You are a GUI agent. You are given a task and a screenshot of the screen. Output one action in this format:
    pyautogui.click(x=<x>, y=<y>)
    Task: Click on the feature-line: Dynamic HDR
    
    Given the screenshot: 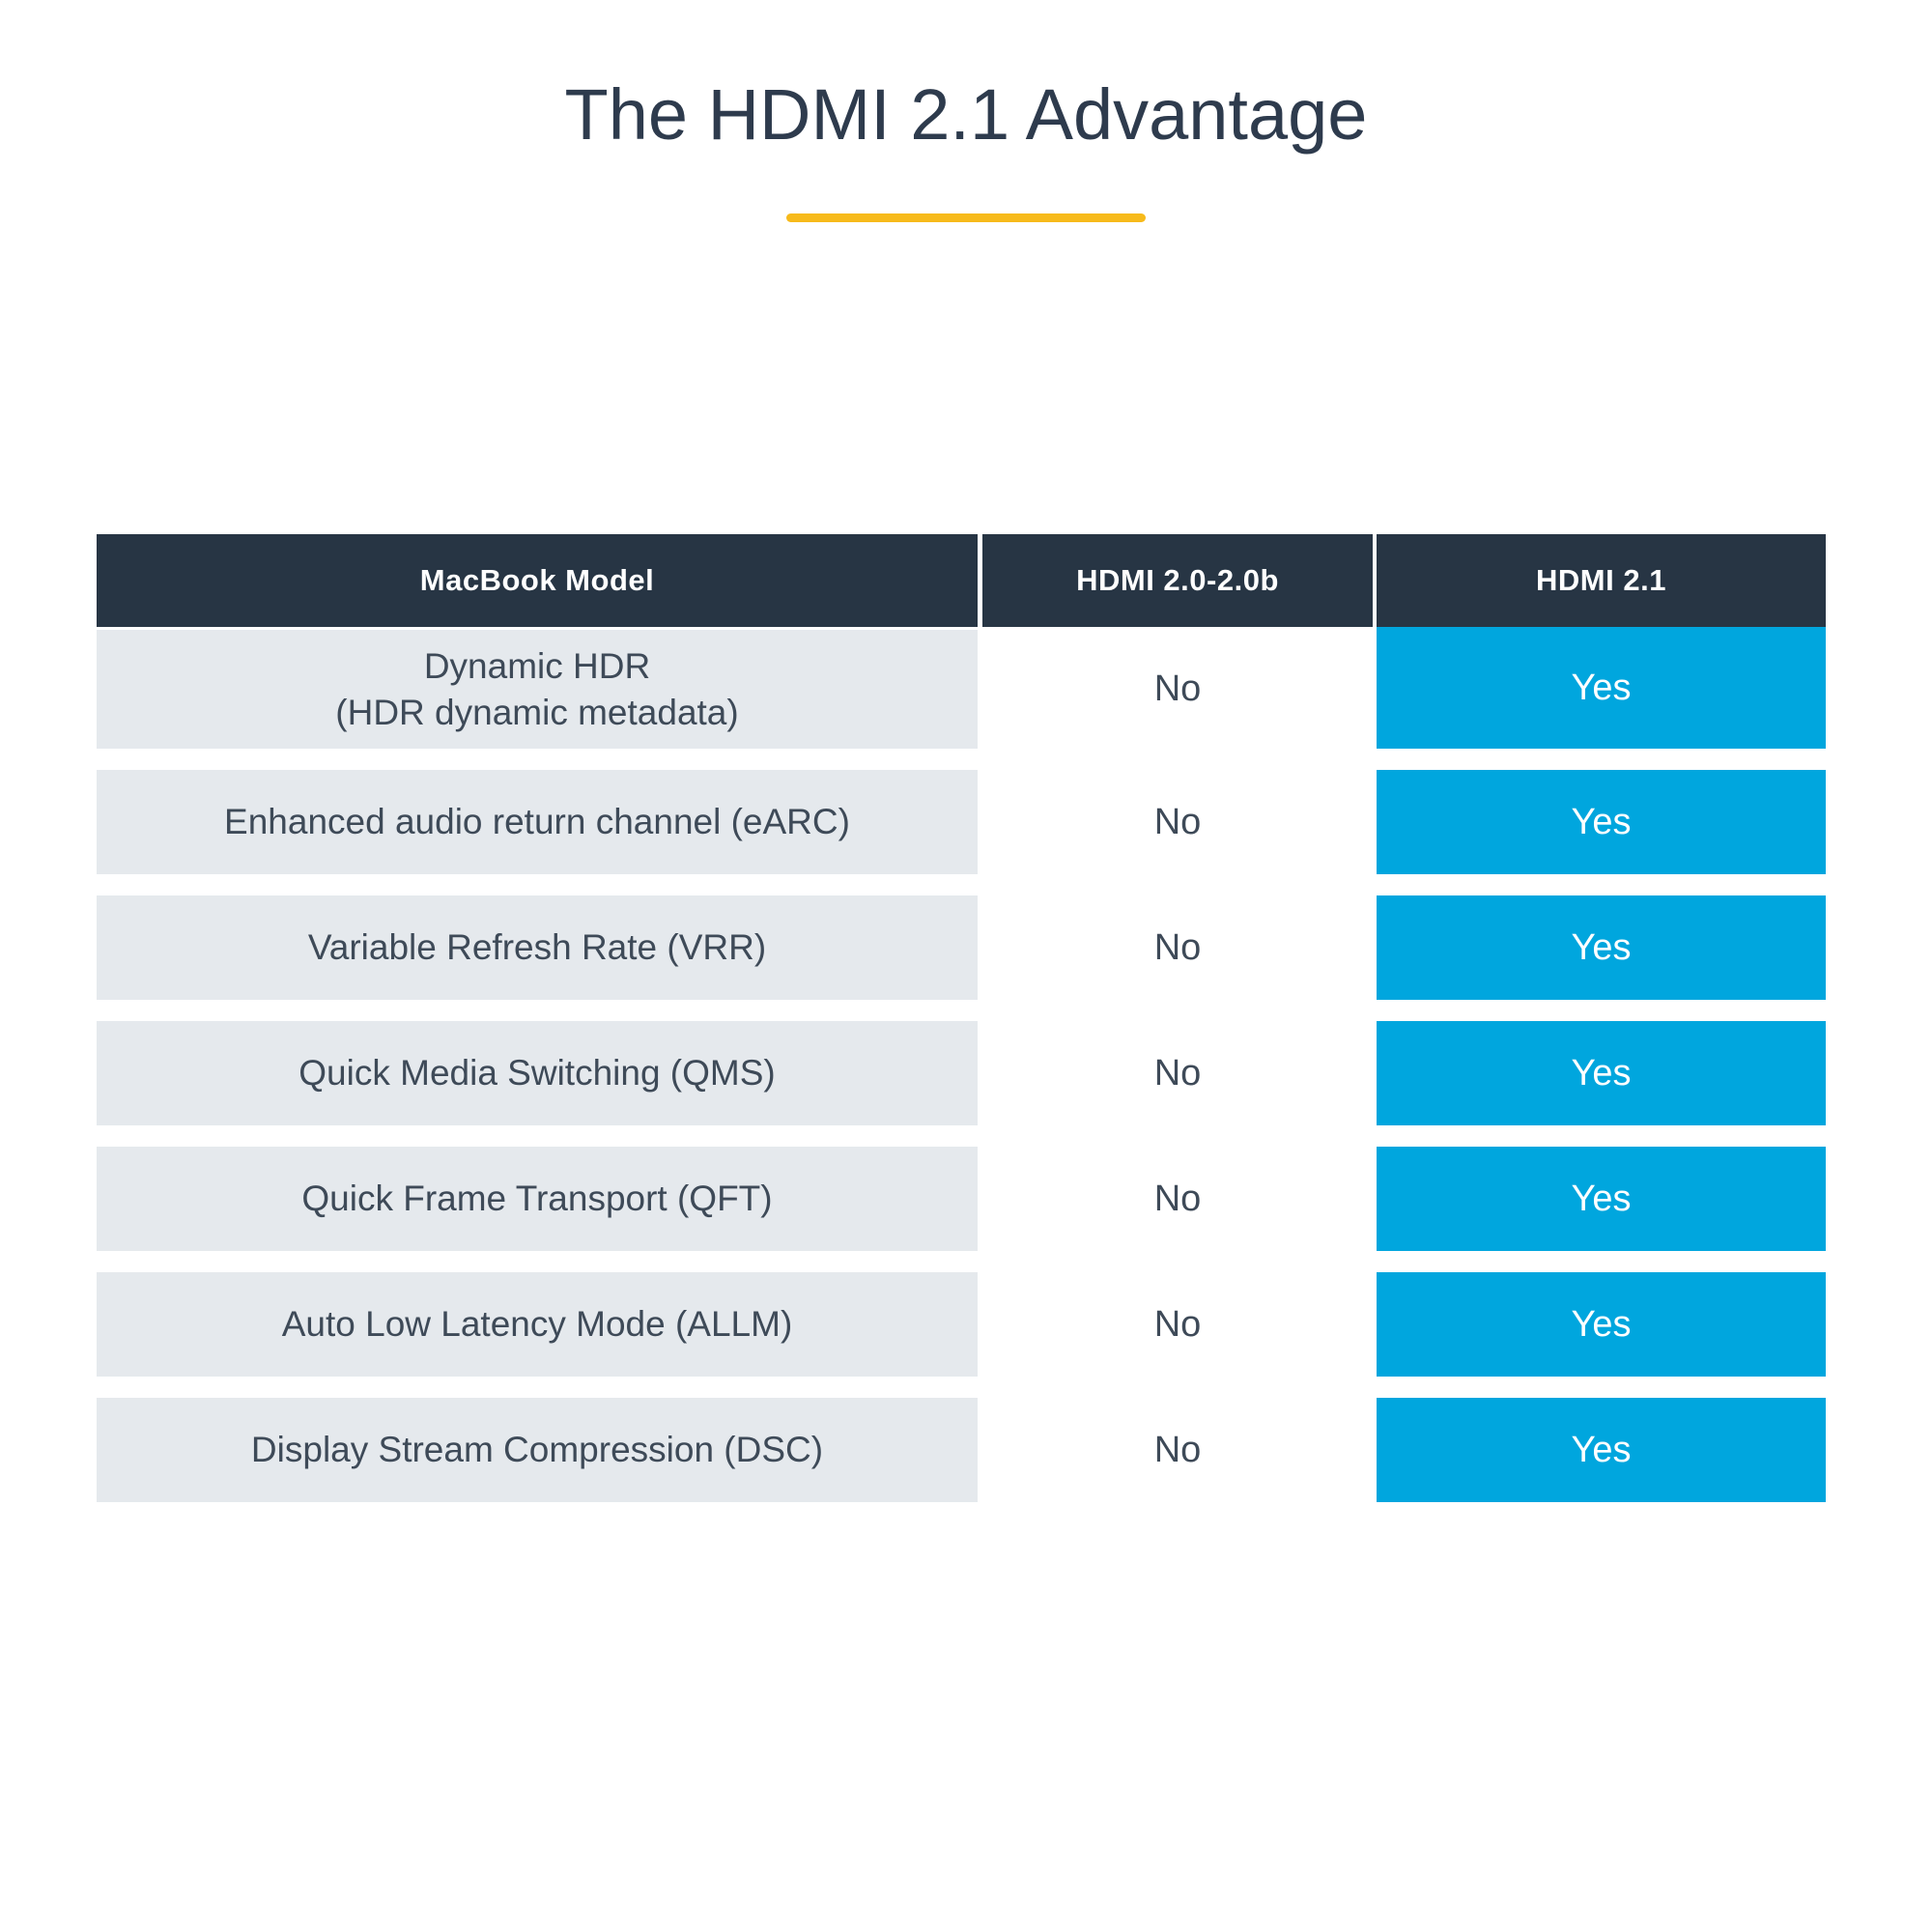 What is the action you would take?
    pyautogui.click(x=537, y=666)
    